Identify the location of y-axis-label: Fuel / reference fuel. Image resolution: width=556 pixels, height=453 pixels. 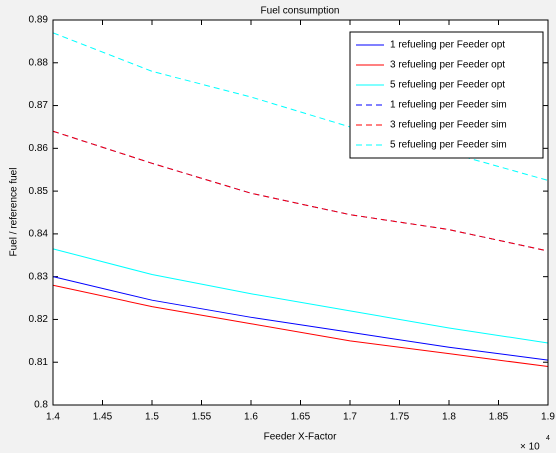
(14, 212).